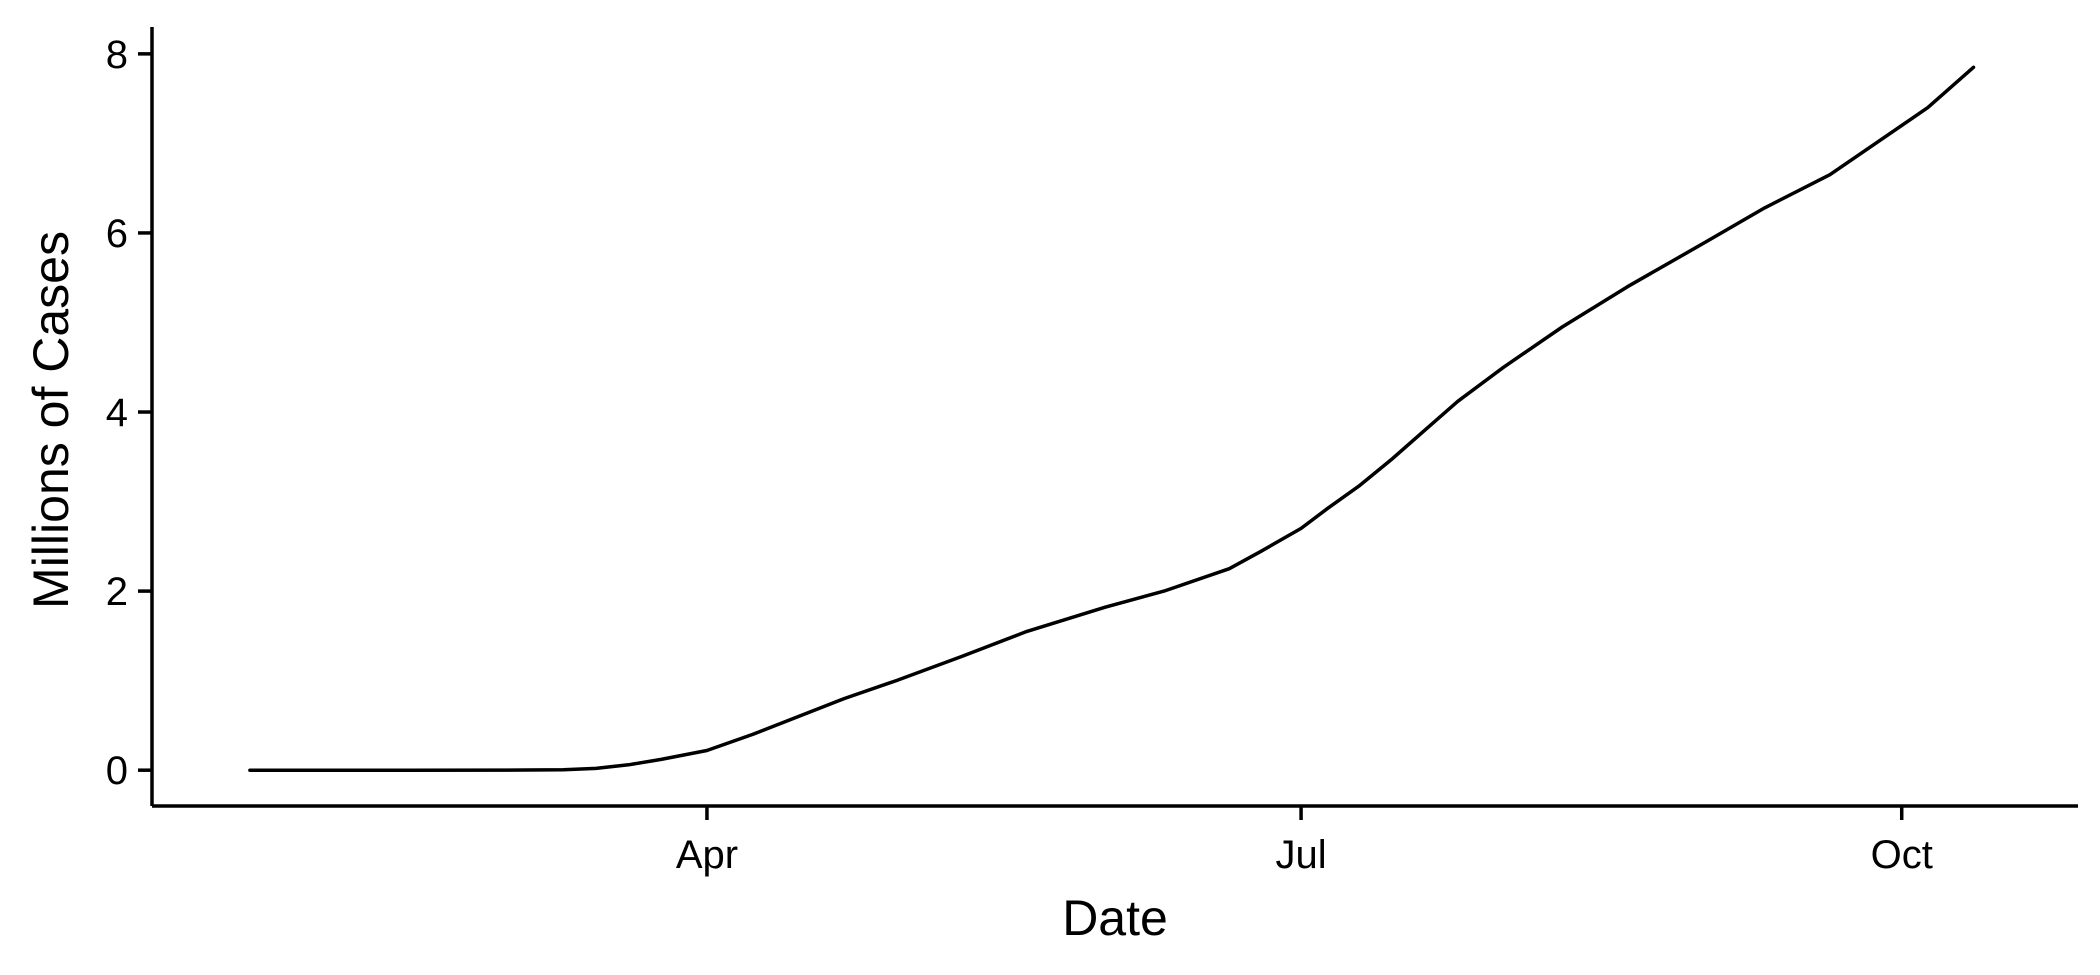 The height and width of the screenshot is (975, 2100). Describe the element at coordinates (117, 592) in the screenshot. I see `y-tick-label: 2` at that location.